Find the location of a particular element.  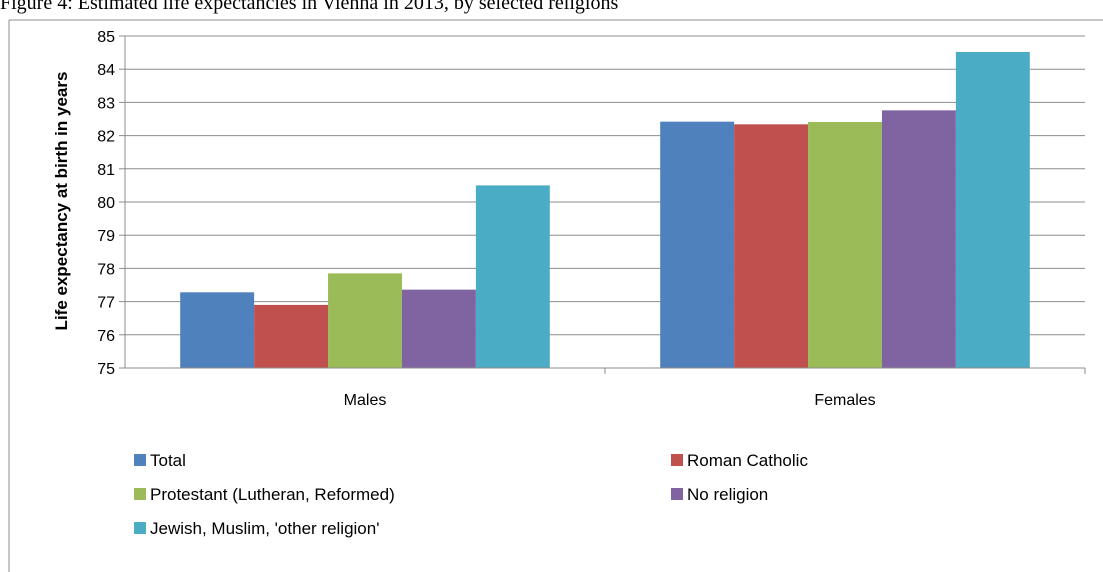

bar-females-protestant-lutheran-reformed is located at coordinates (845, 244).